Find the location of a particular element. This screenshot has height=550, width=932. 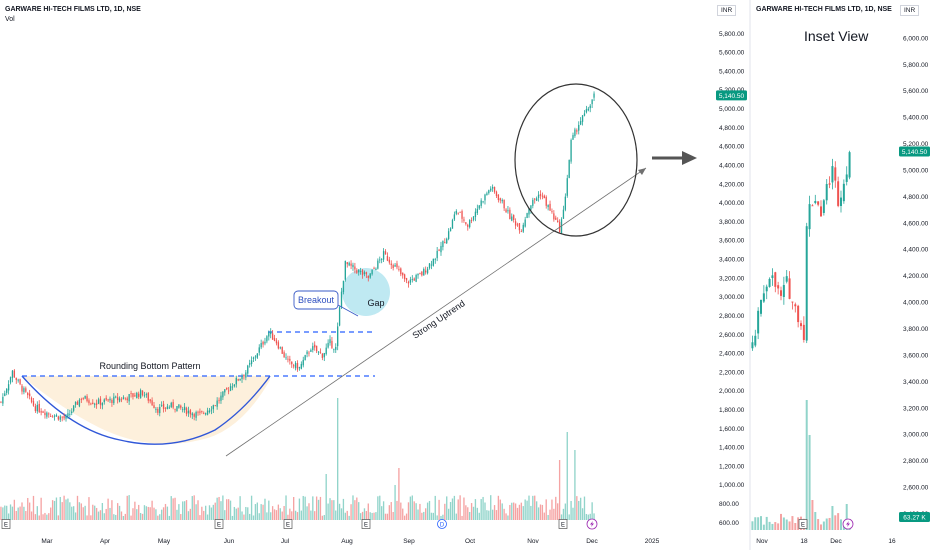

volume-indicator-label: Vol is located at coordinates (10, 19).